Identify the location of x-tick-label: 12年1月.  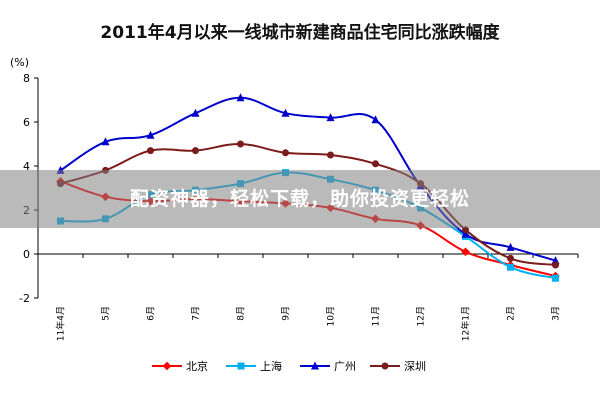
(466, 323).